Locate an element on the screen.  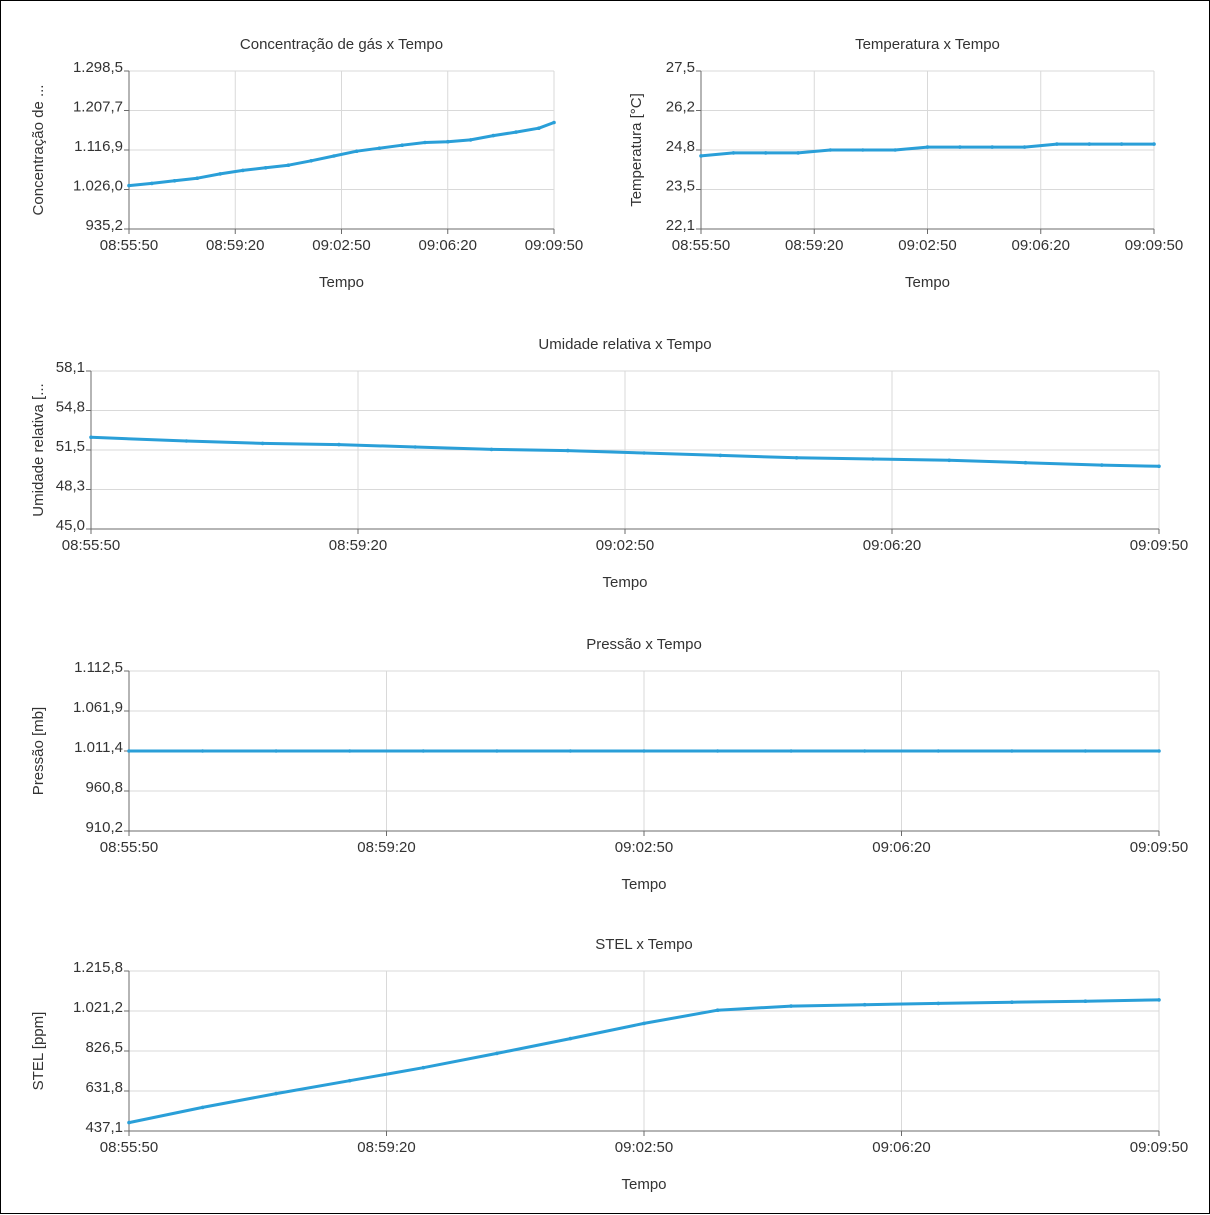
y-axis-title: STEL [ppm] is located at coordinates (38, 1051).